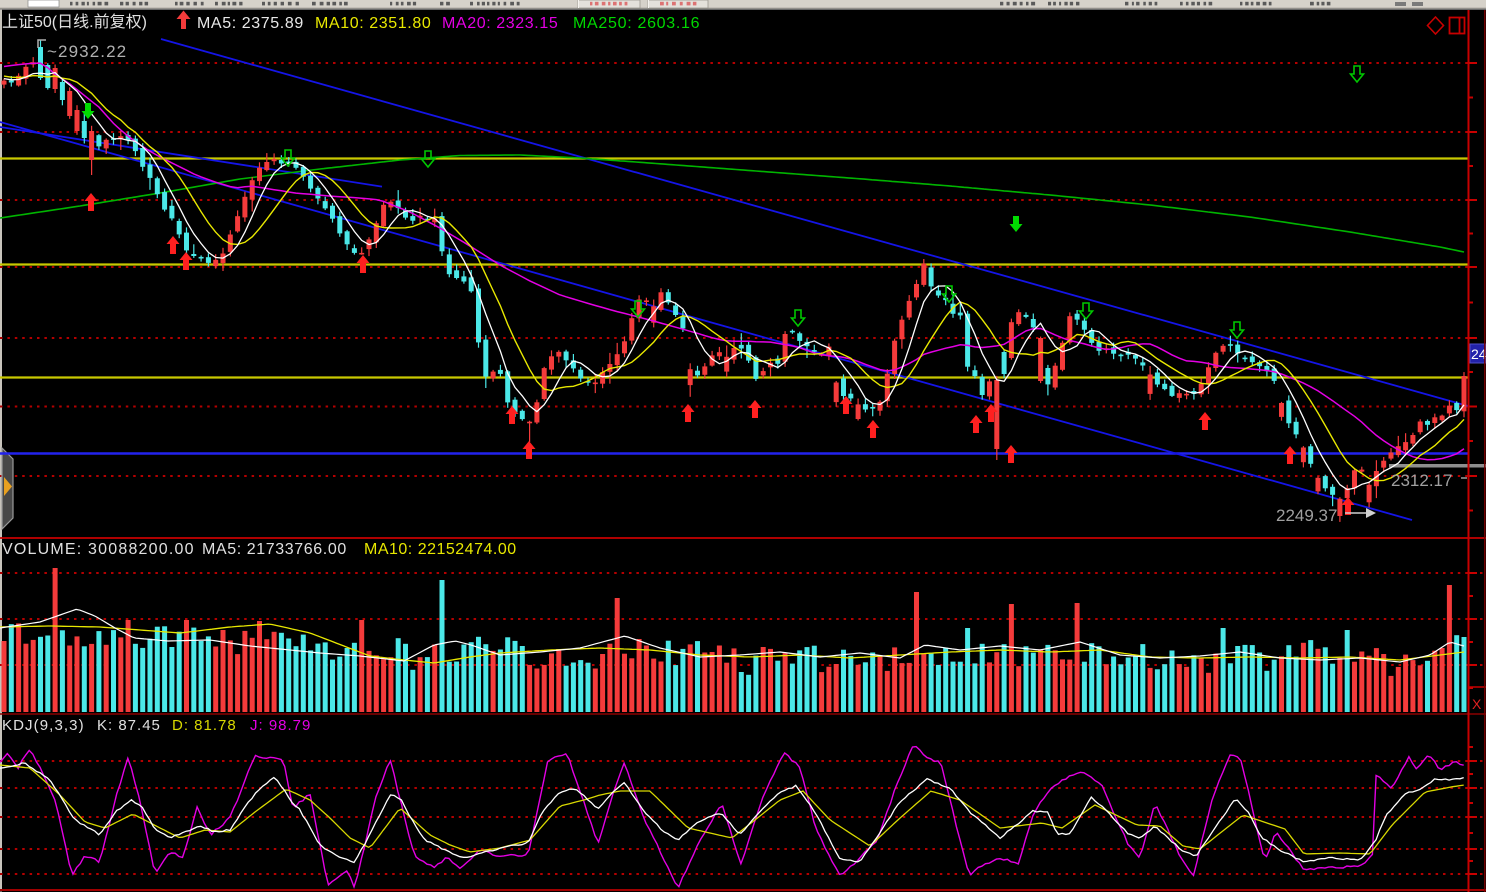 The width and height of the screenshot is (1486, 892). I want to click on svg-text: X, so click(1477, 704).